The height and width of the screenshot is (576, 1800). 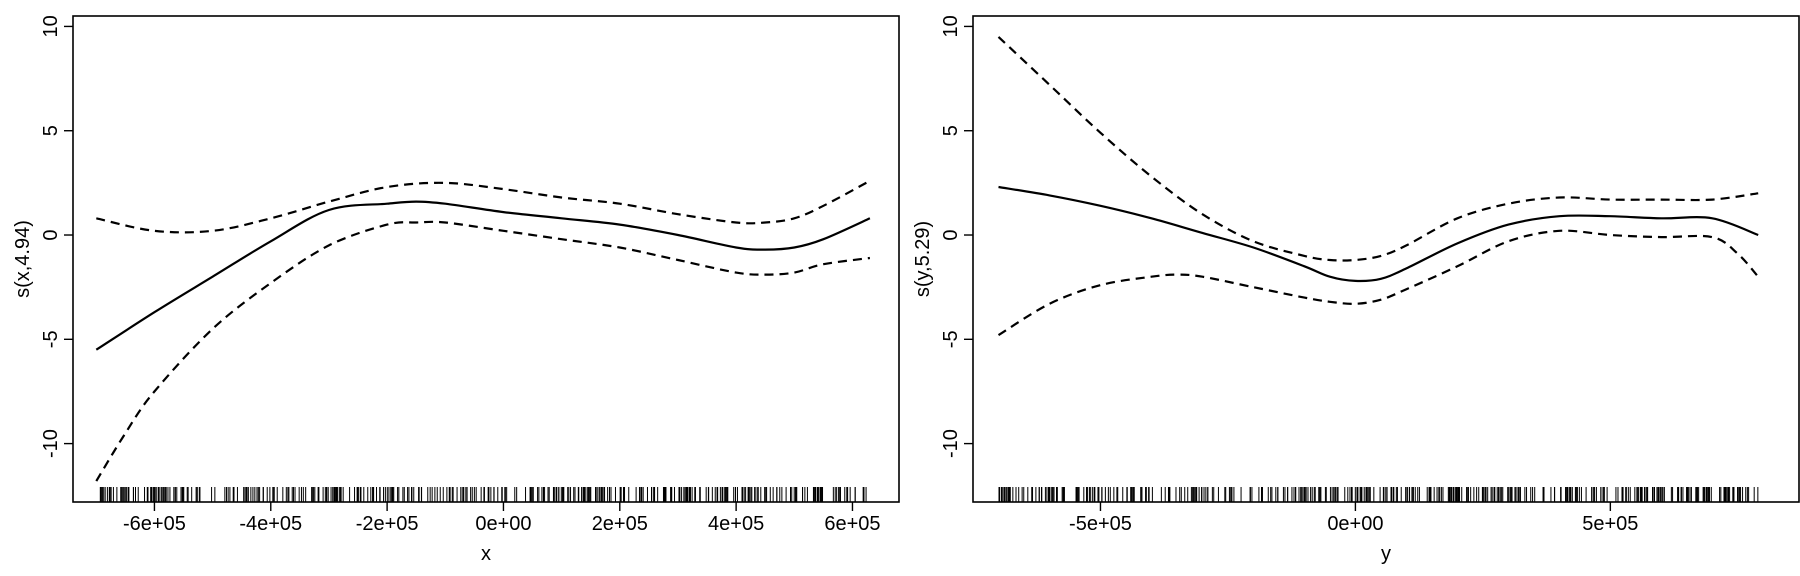 I want to click on x-tick-label: -5e+05, so click(x=1100, y=524).